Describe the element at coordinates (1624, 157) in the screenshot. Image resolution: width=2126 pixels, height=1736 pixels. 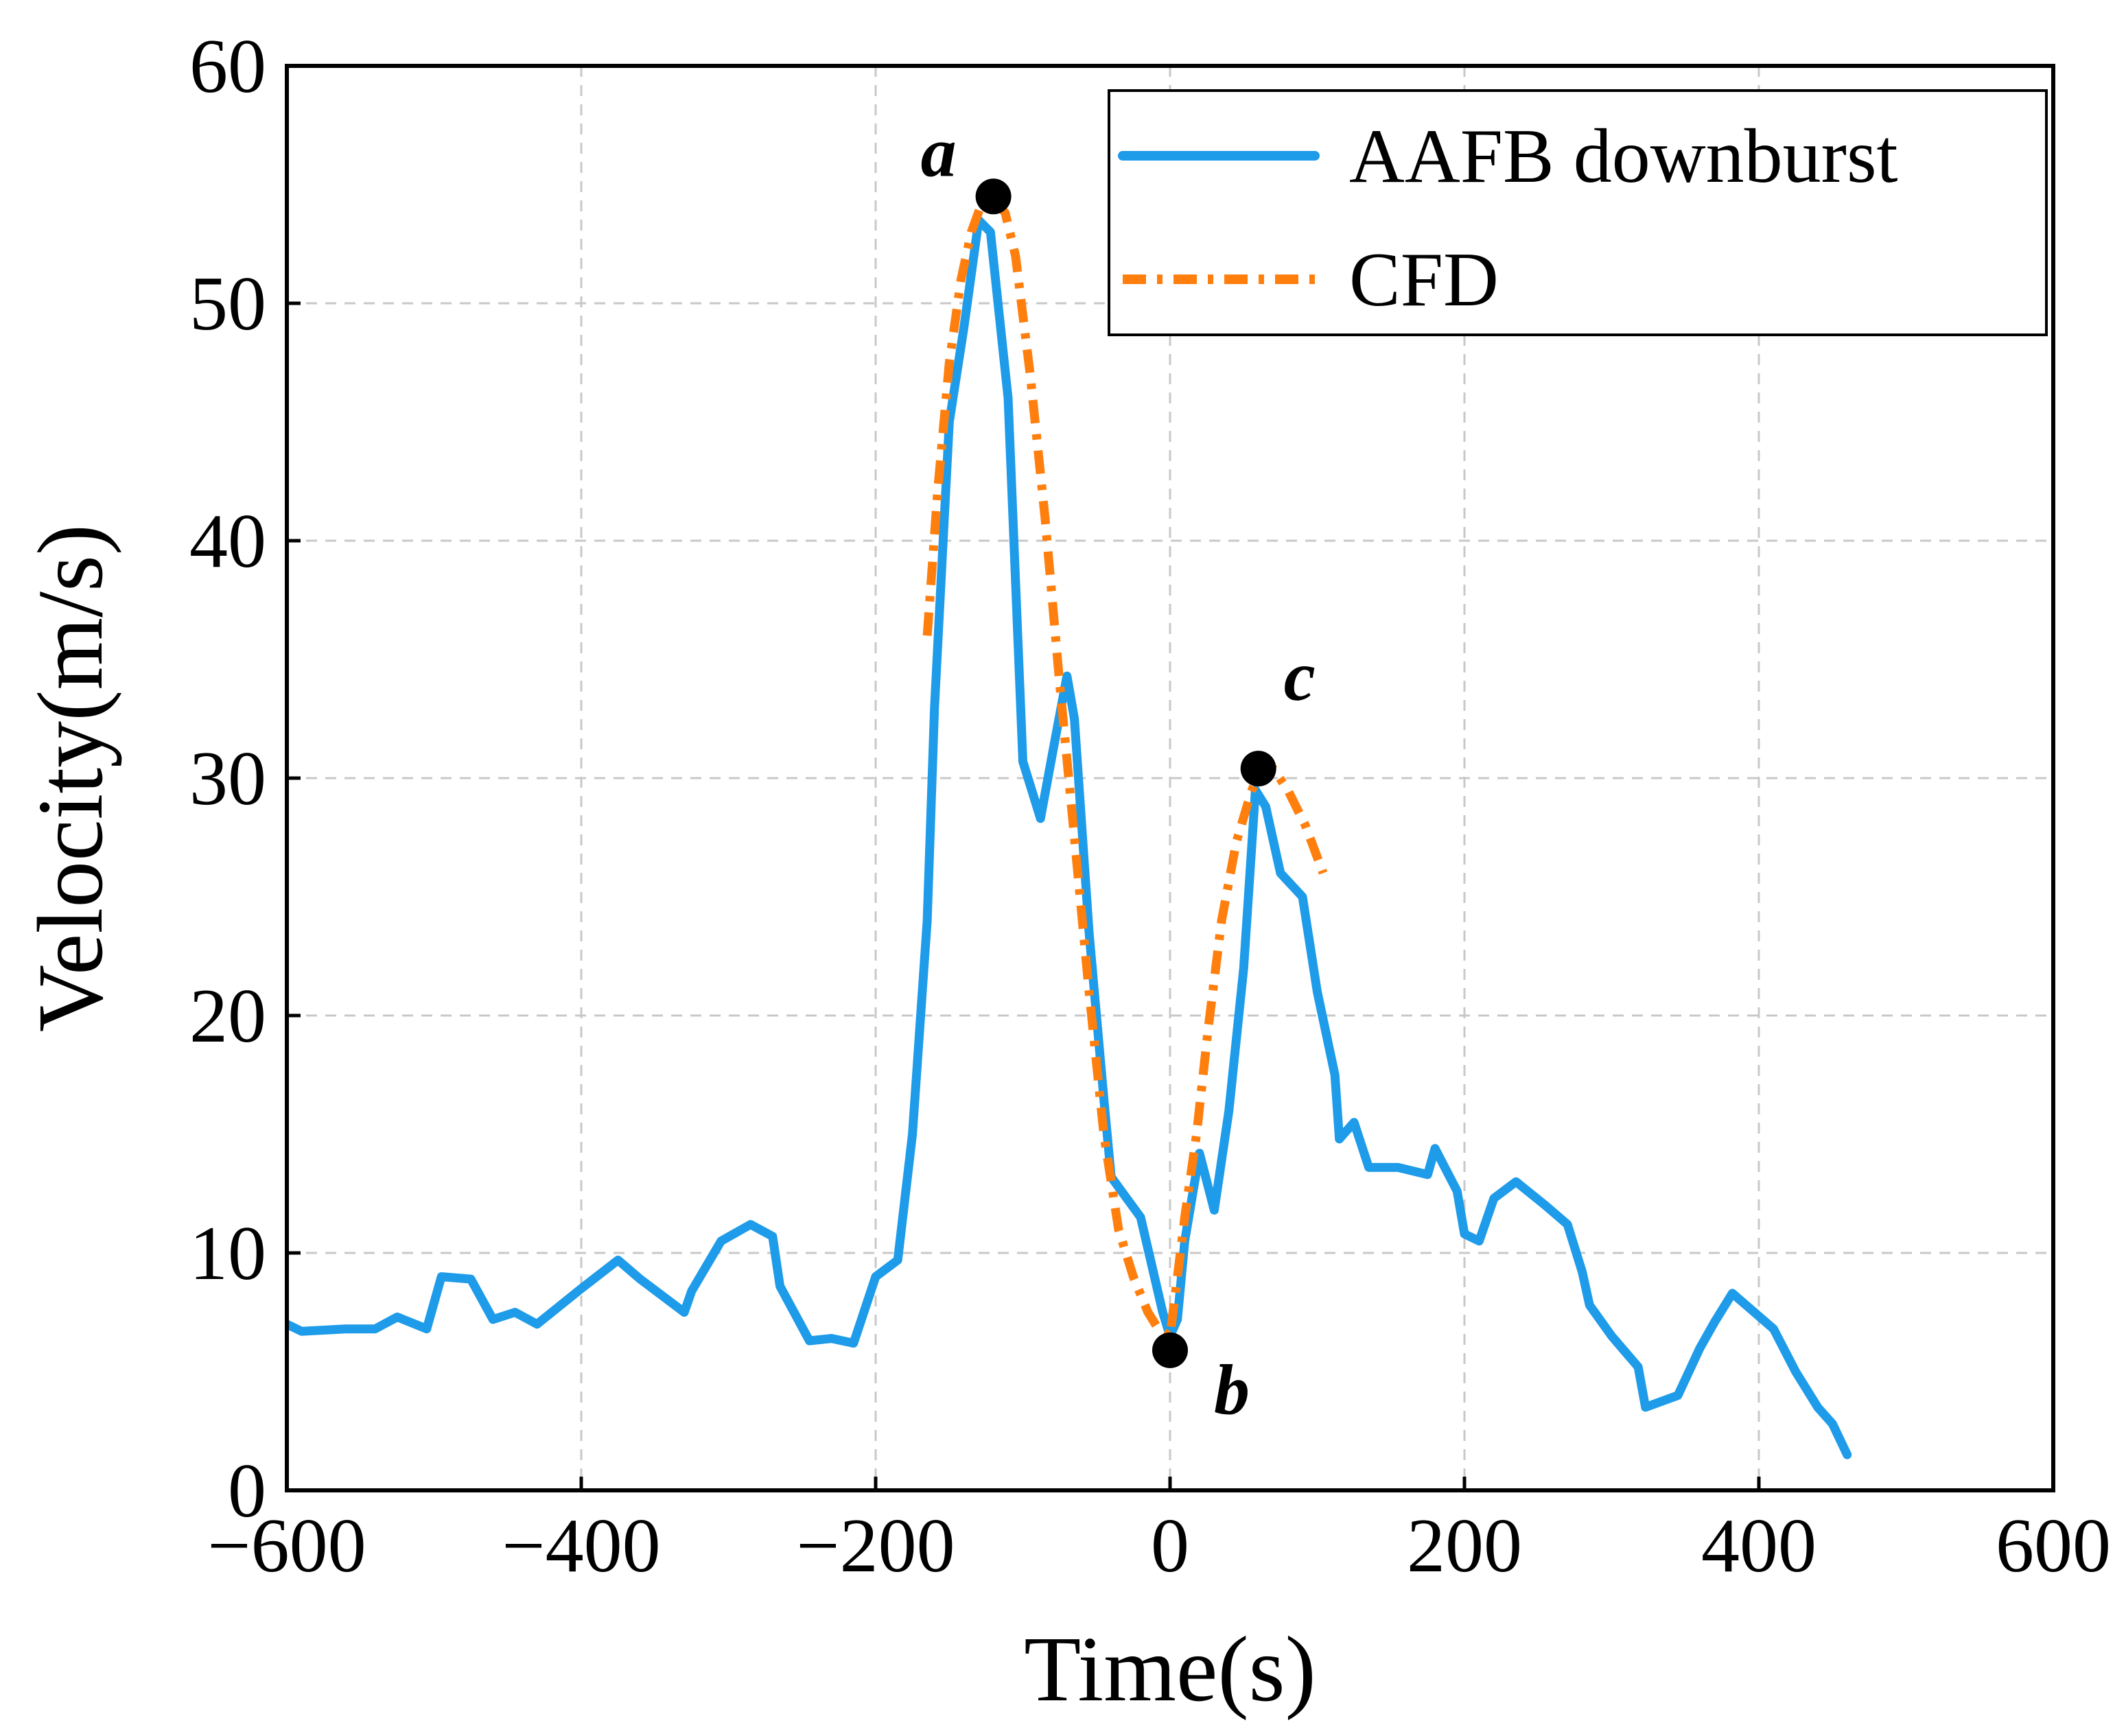
I see `legend-label-aafb-downburst: AAFB downburst` at that location.